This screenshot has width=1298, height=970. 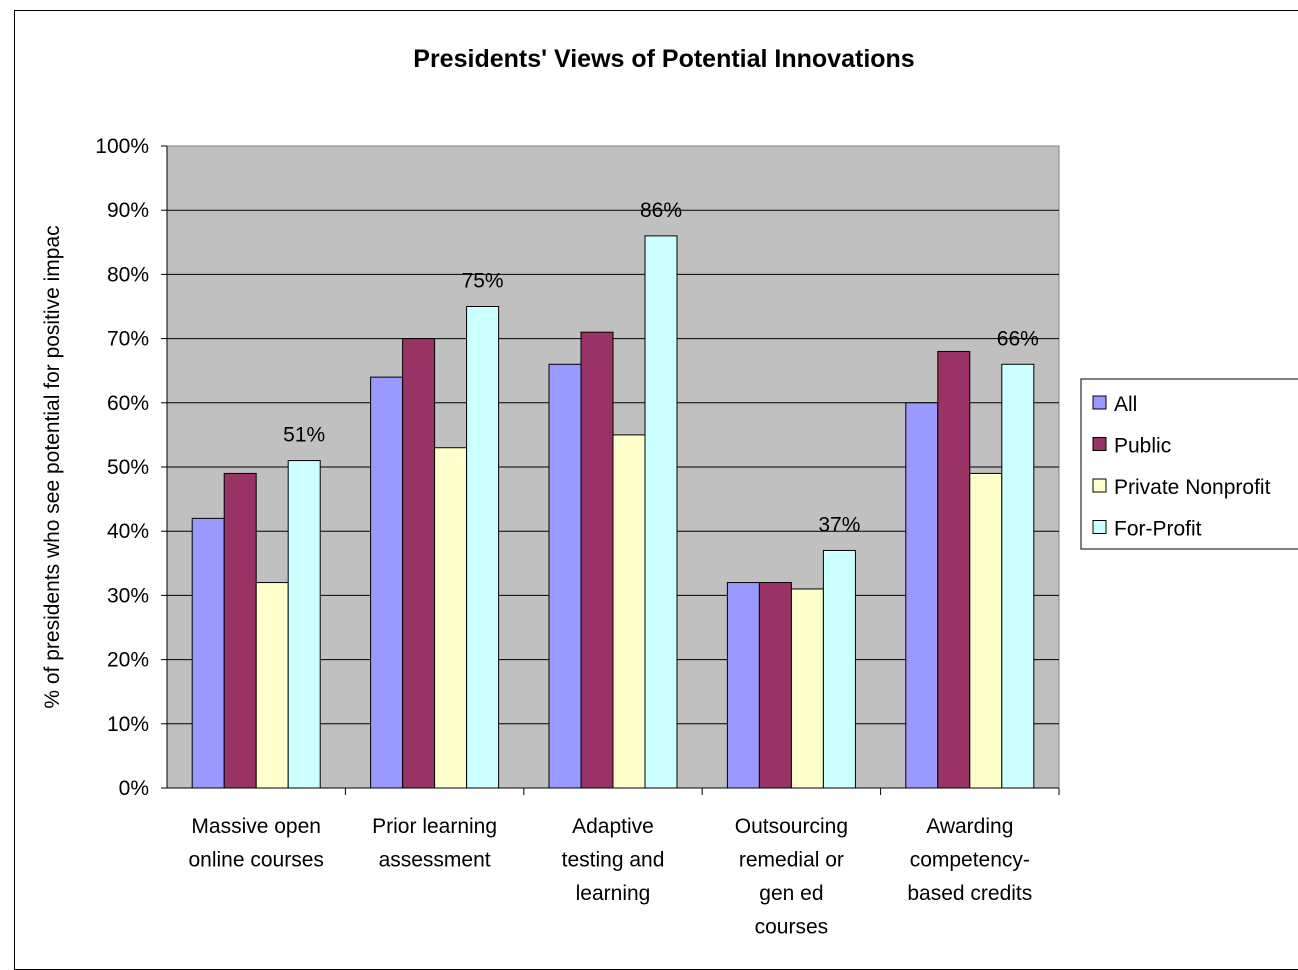 I want to click on category-label: Outsourcing, so click(x=791, y=826).